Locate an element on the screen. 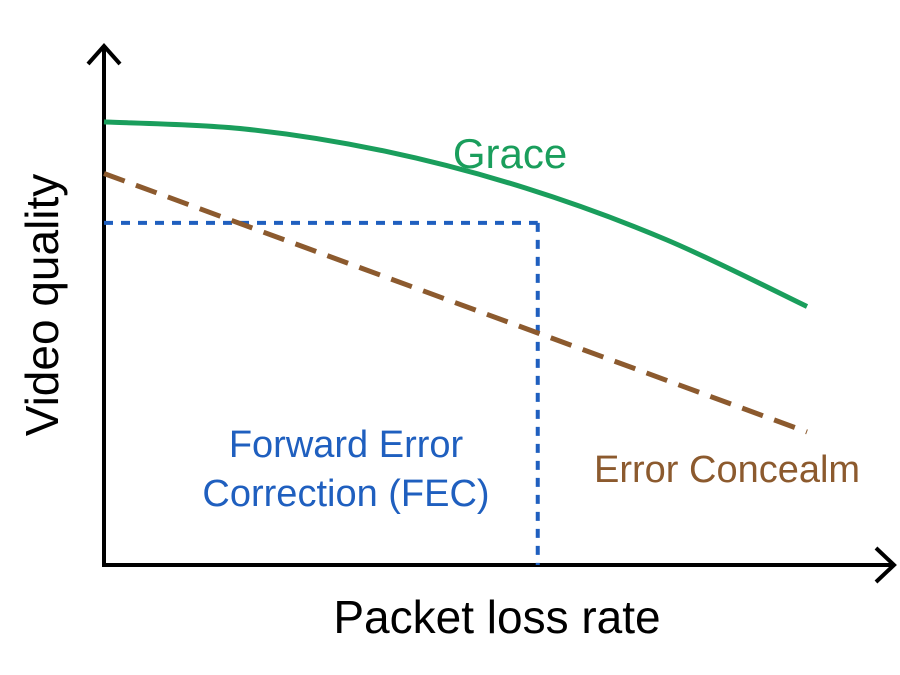 The height and width of the screenshot is (675, 900). y-axis-label: Video quality is located at coordinates (42, 305).